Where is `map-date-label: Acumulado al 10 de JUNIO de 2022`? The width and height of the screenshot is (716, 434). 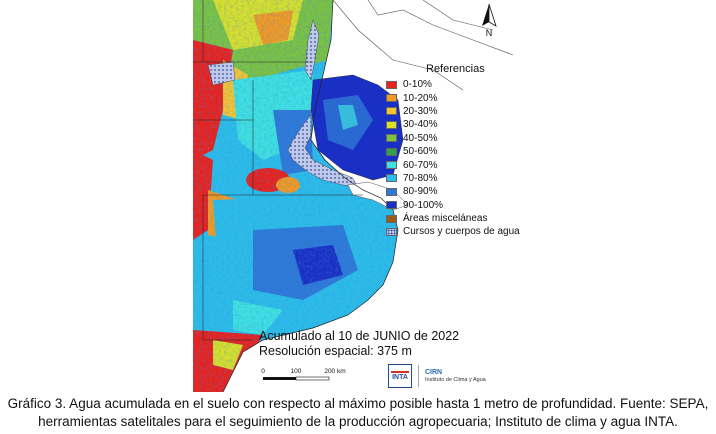 map-date-label: Acumulado al 10 de JUNIO de 2022 is located at coordinates (359, 336).